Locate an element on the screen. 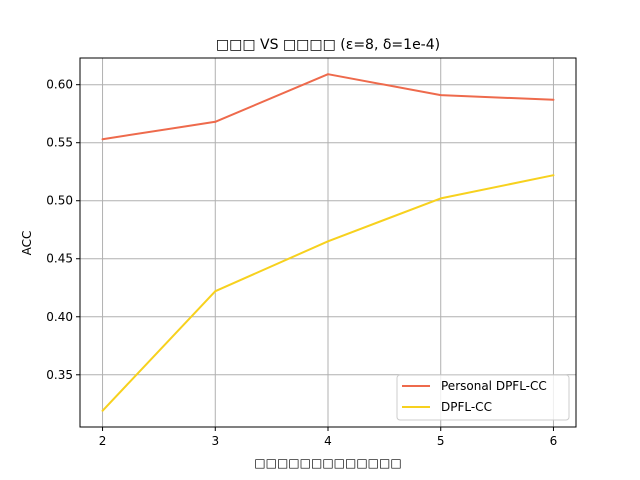 The image size is (640, 480). x-tick-label: 4 is located at coordinates (328, 441).